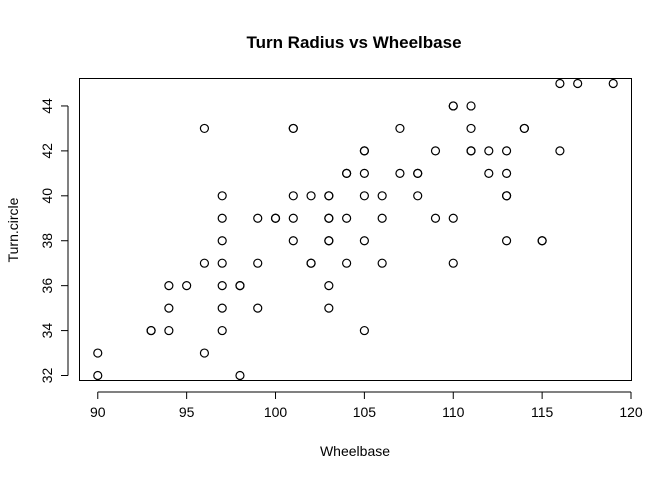  I want to click on x-axis: 90 95 100 105 110 115 120, so click(366, 405).